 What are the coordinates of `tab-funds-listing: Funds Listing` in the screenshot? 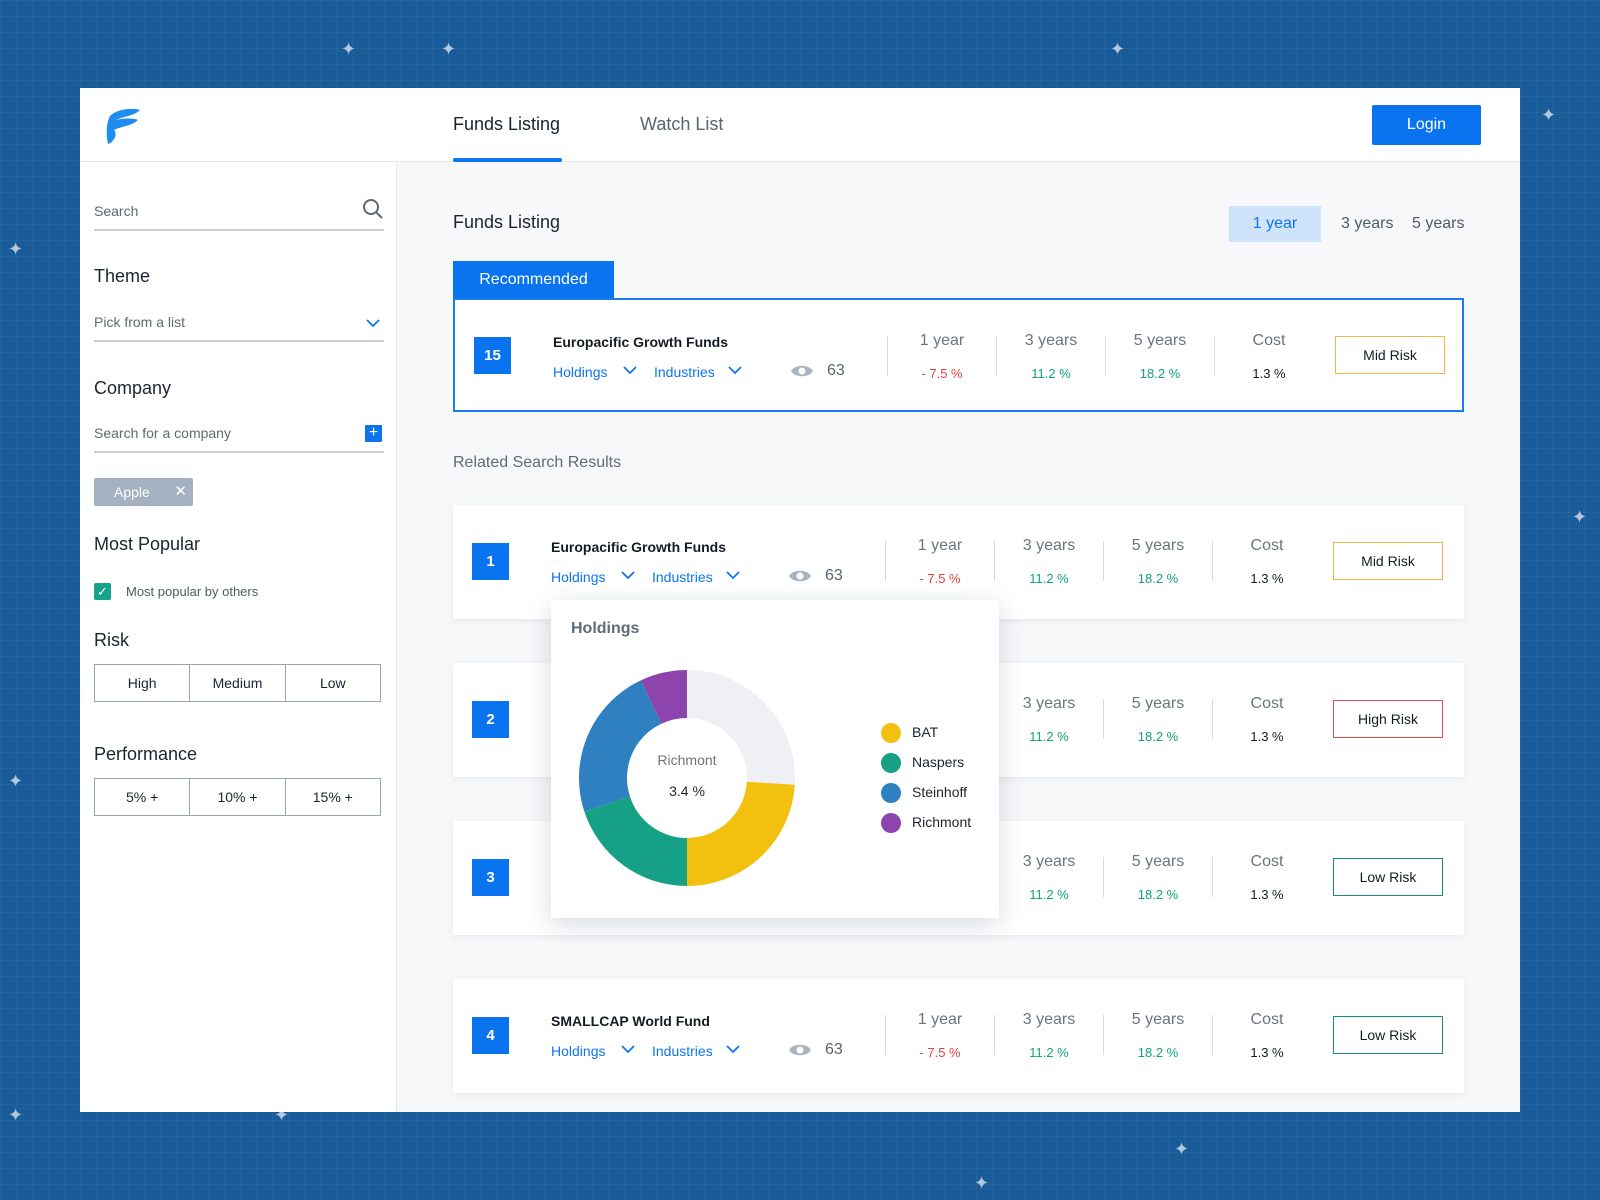 It's located at (507, 125).